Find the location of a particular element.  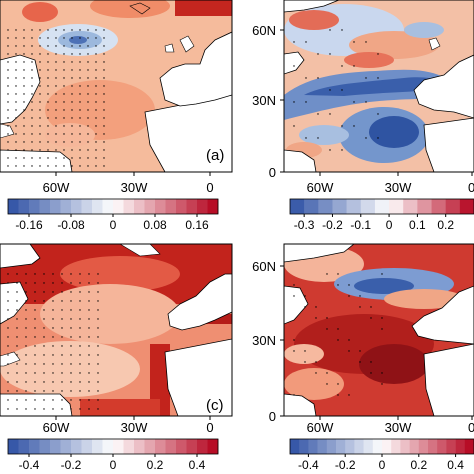

frame-b is located at coordinates (378, 86).